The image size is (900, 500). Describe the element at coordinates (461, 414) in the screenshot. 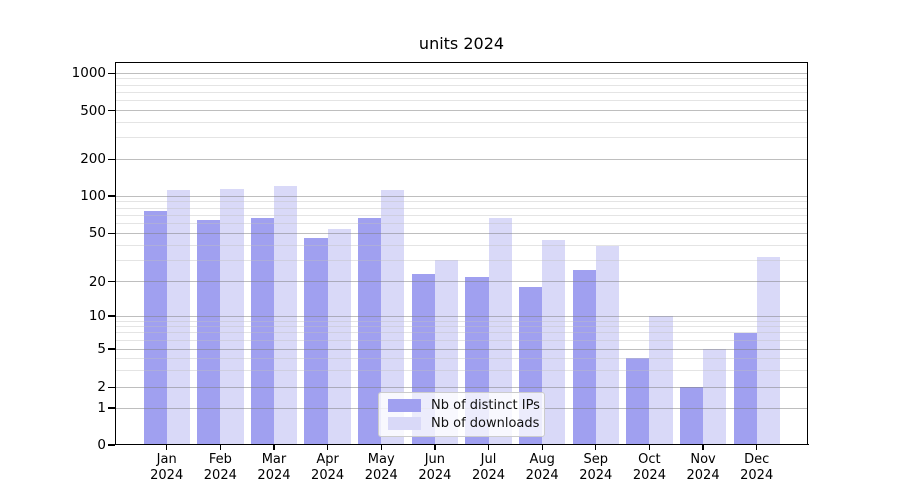

I see `legend: Nb of distinct IPs Nb of downloads` at that location.